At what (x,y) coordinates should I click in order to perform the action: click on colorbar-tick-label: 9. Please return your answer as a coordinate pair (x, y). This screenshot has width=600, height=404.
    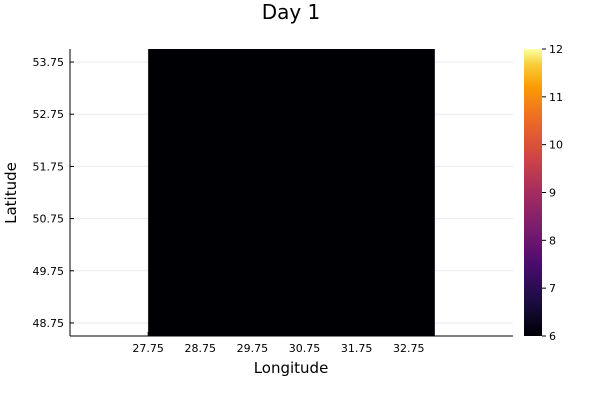
    Looking at the image, I should click on (552, 193).